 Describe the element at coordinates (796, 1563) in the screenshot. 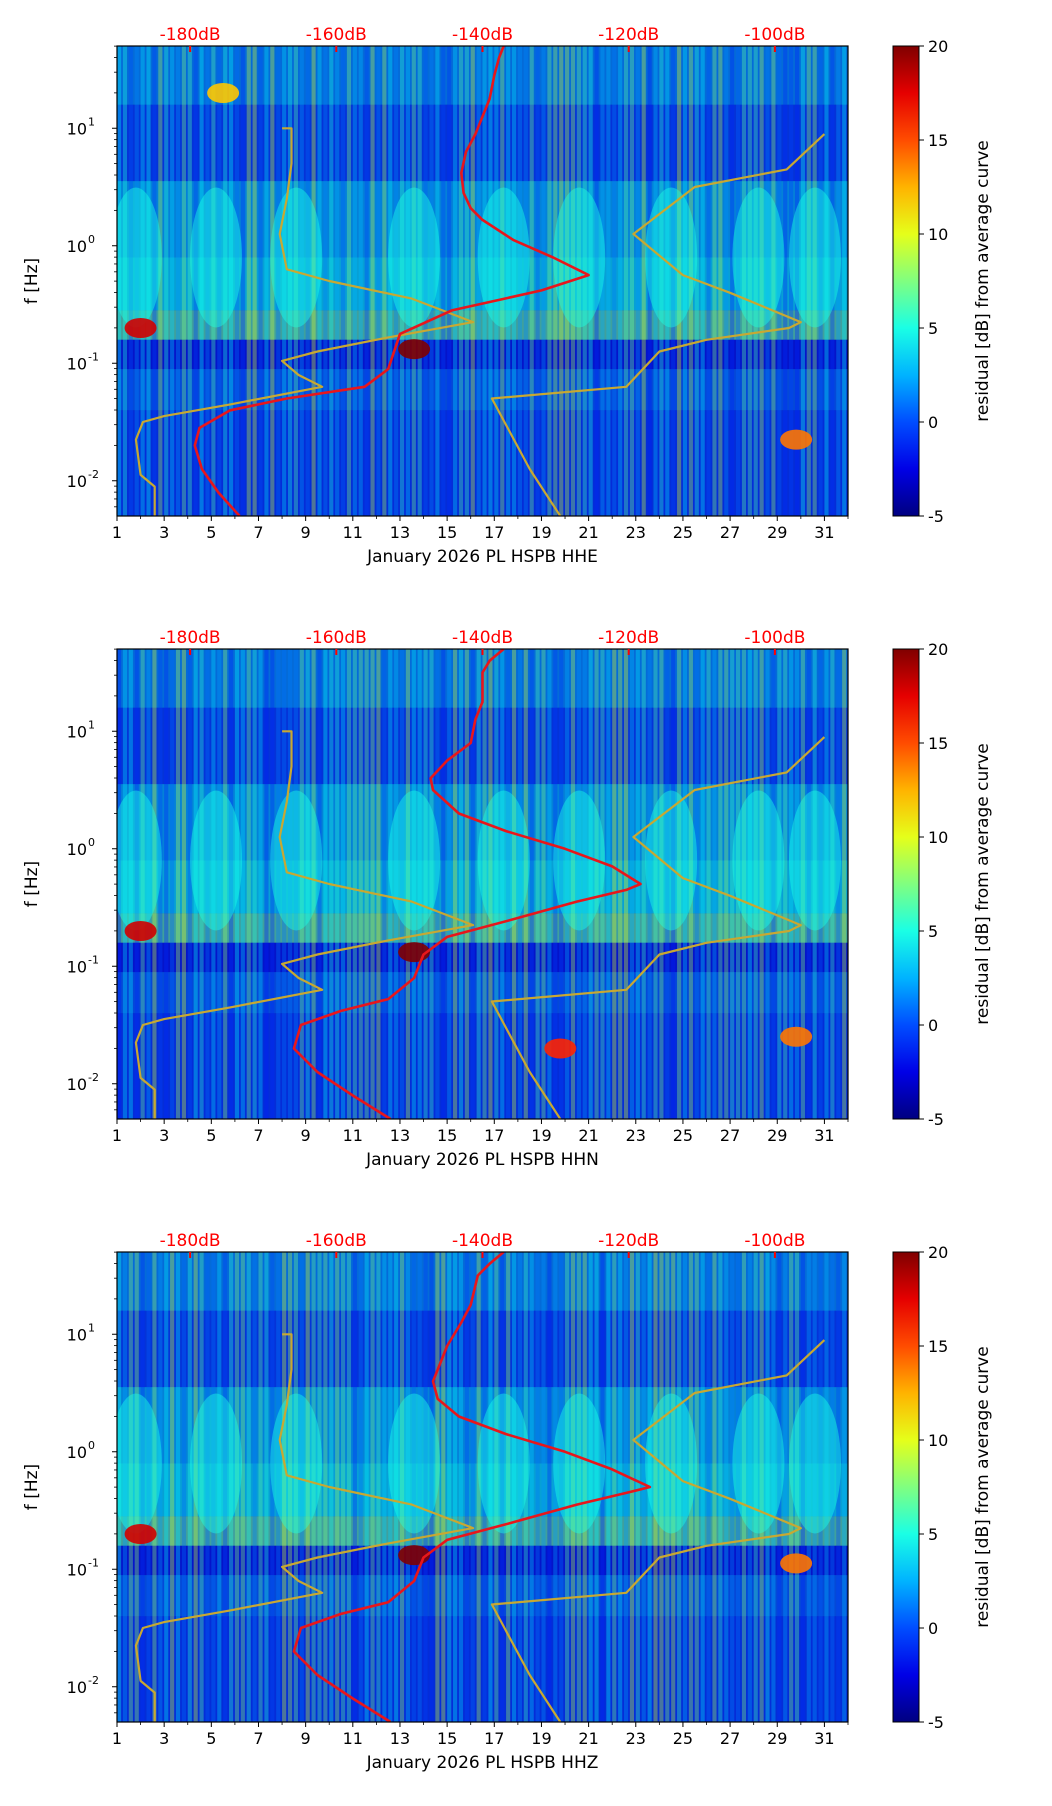

I see `residual-hotspot` at that location.